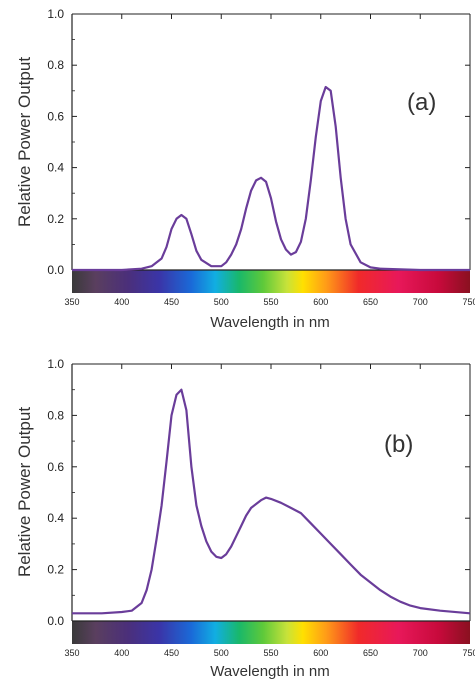  I want to click on panel-label-b: (b), so click(398, 444).